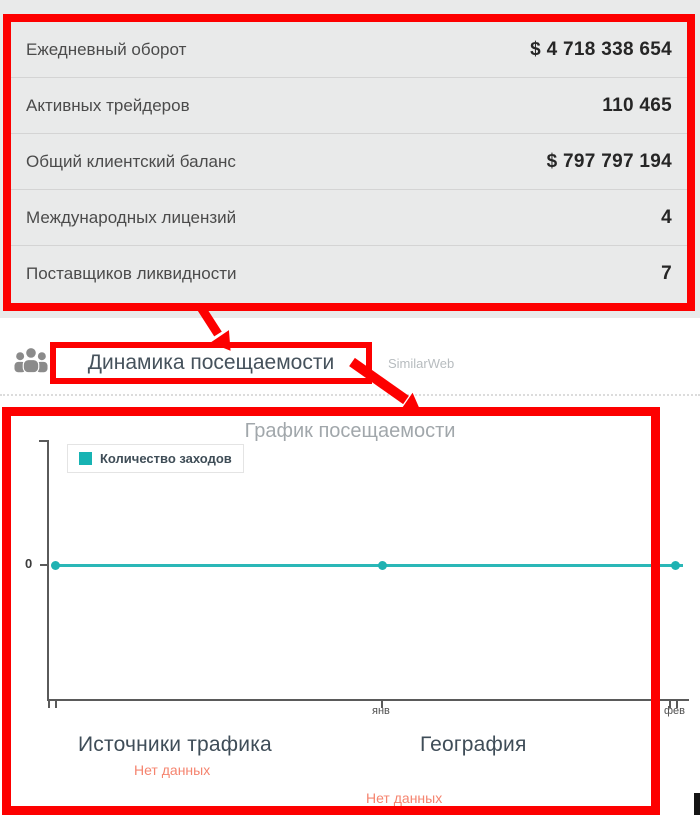  I want to click on row-label: Ежедневный оборот, so click(106, 49).